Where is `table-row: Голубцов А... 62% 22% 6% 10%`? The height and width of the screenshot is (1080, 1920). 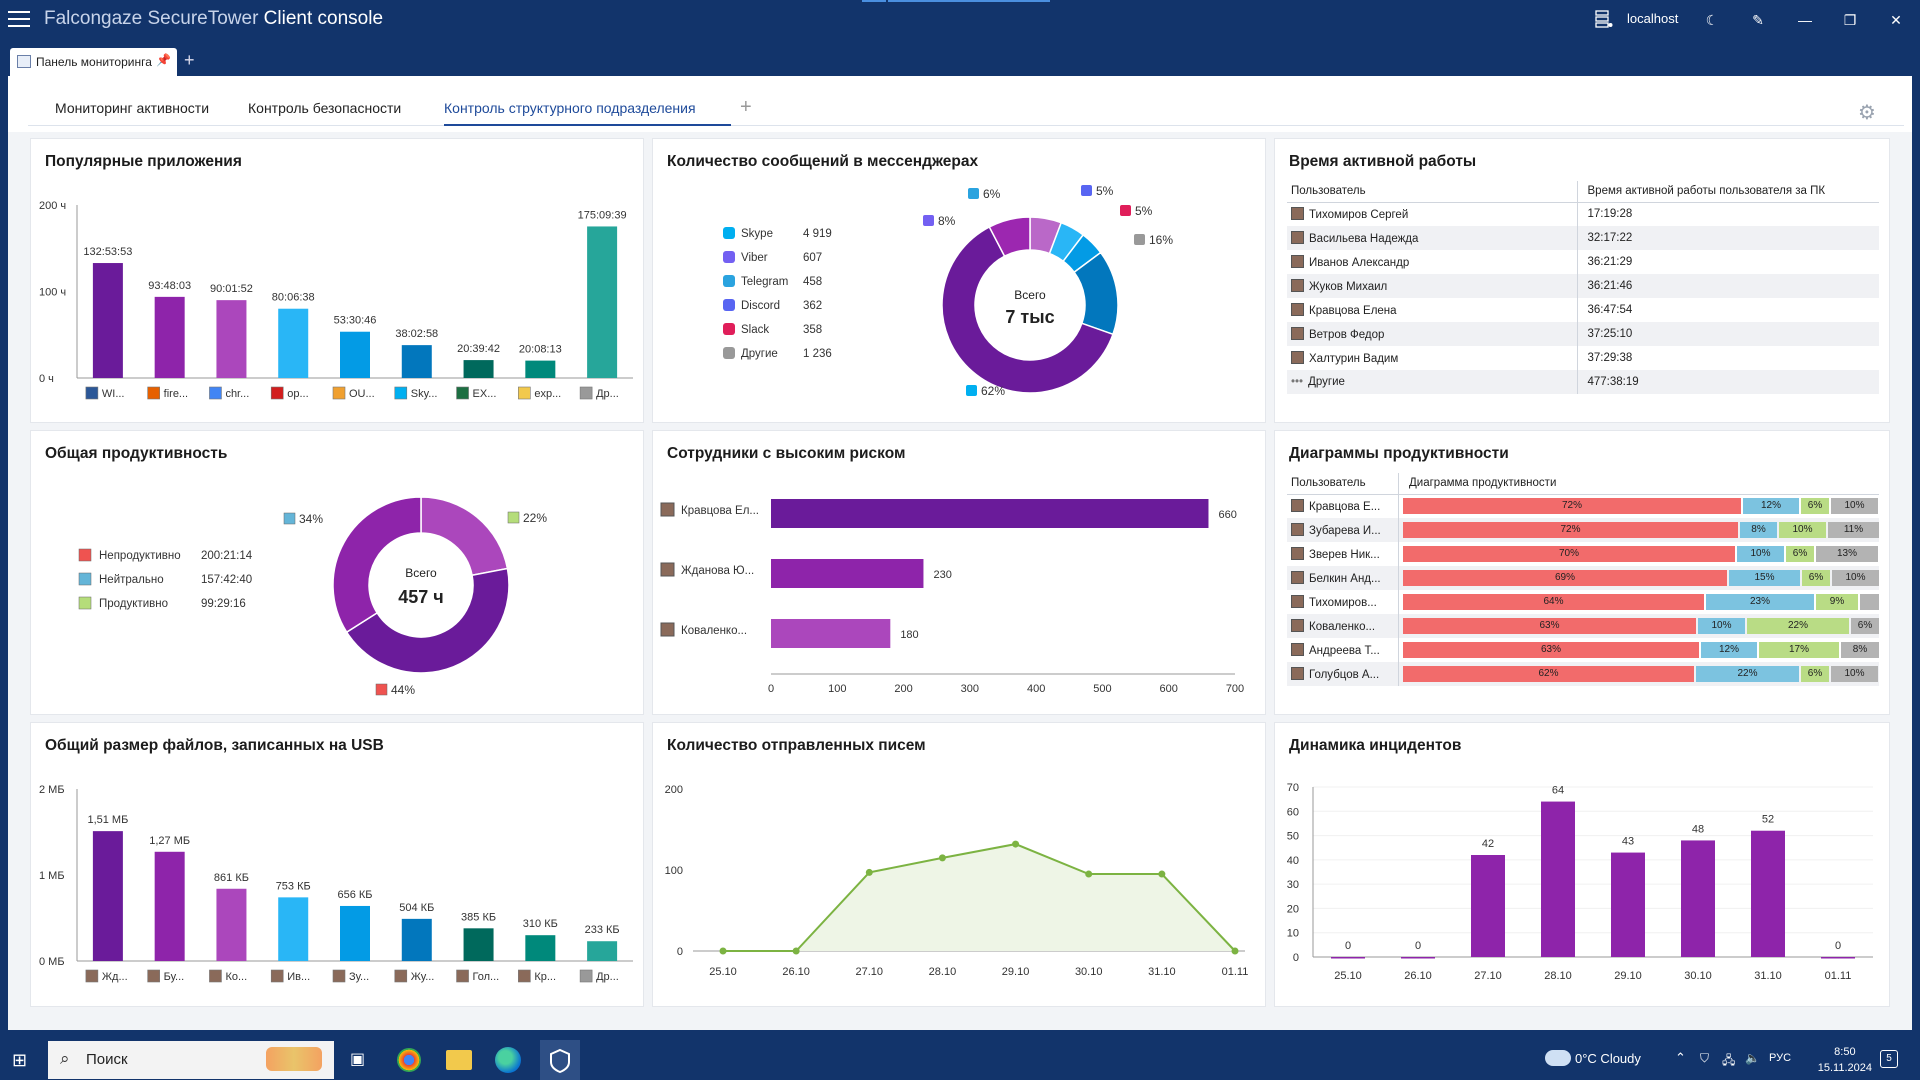 table-row: Голубцов А... 62% 22% 6% 10% is located at coordinates (1583, 674).